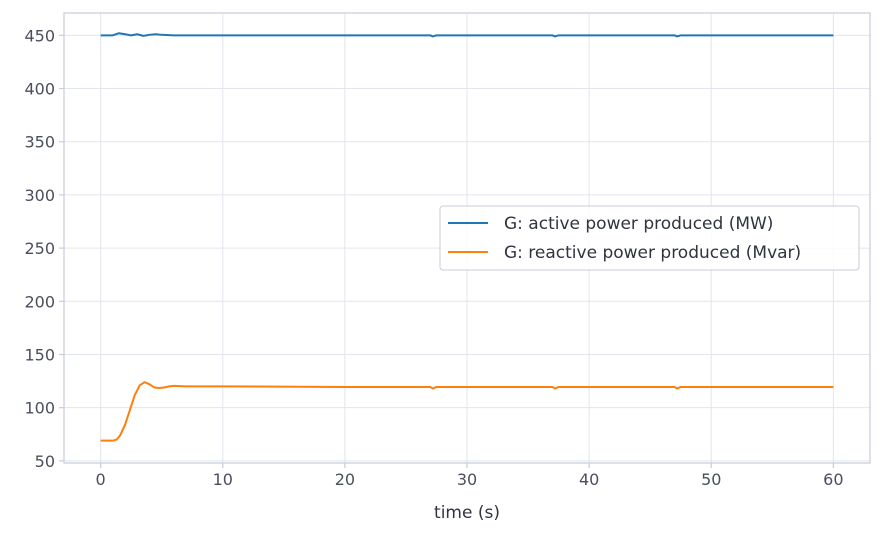 This screenshot has height=534, width=882. I want to click on x-tick-label: 40, so click(589, 479).